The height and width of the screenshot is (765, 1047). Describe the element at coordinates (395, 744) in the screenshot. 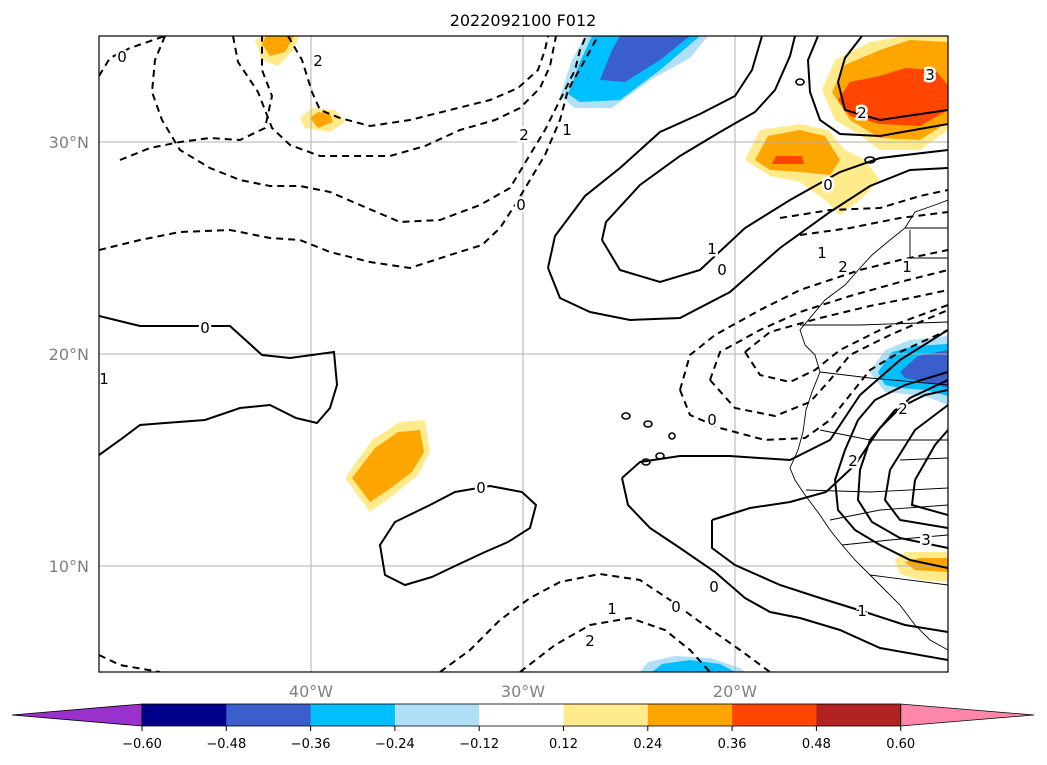

I see `colorbar-tick-label: −0.24` at that location.